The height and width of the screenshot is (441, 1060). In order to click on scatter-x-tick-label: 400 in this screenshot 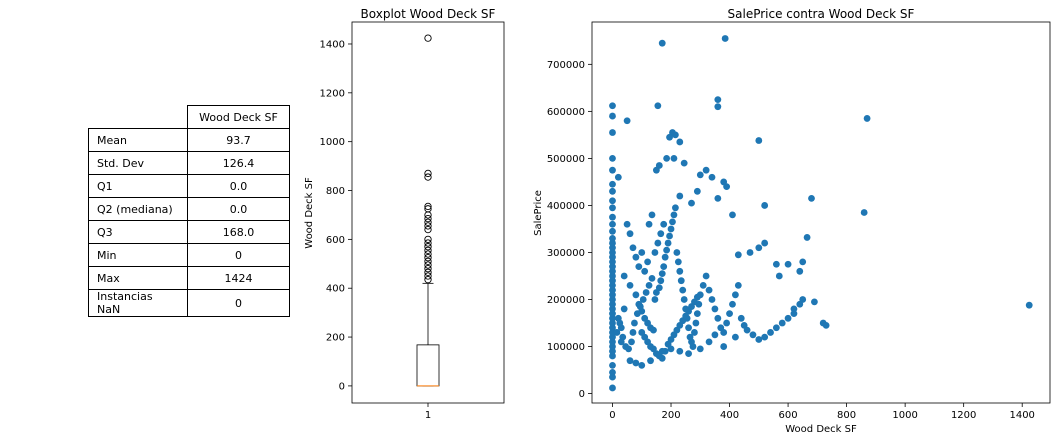, I will do `click(729, 415)`.